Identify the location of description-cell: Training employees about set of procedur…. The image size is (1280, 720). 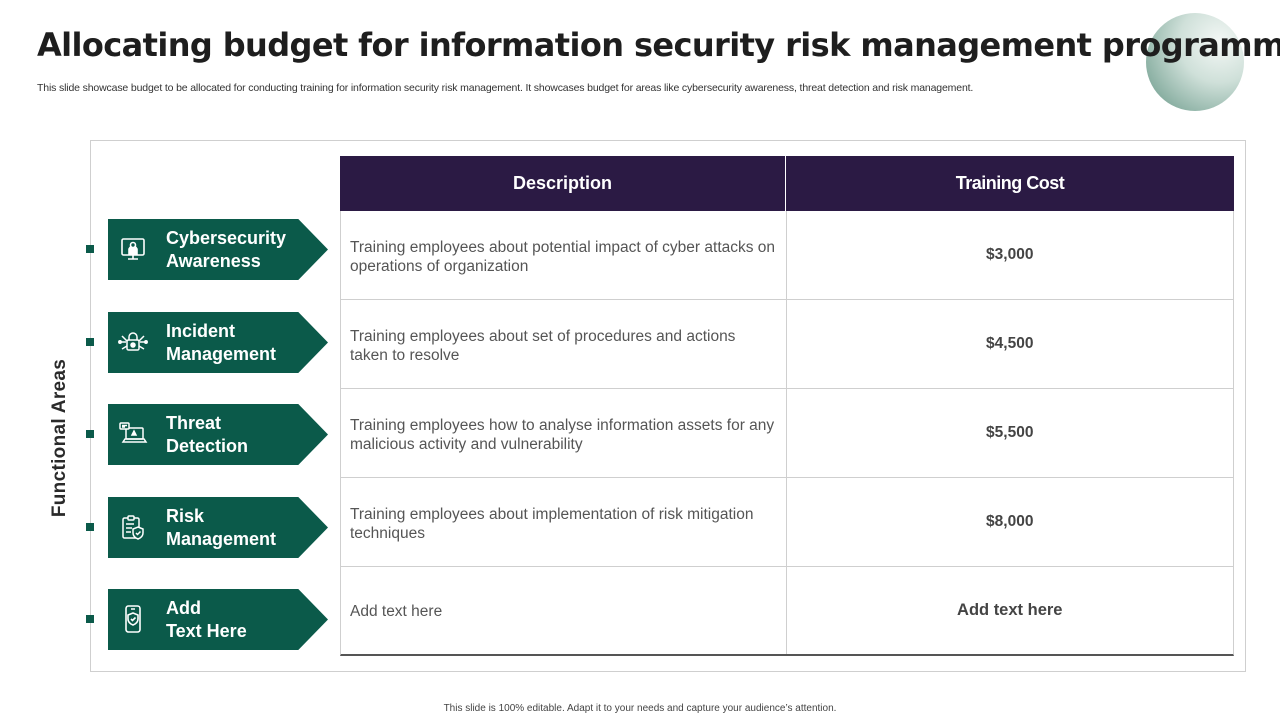
(564, 344).